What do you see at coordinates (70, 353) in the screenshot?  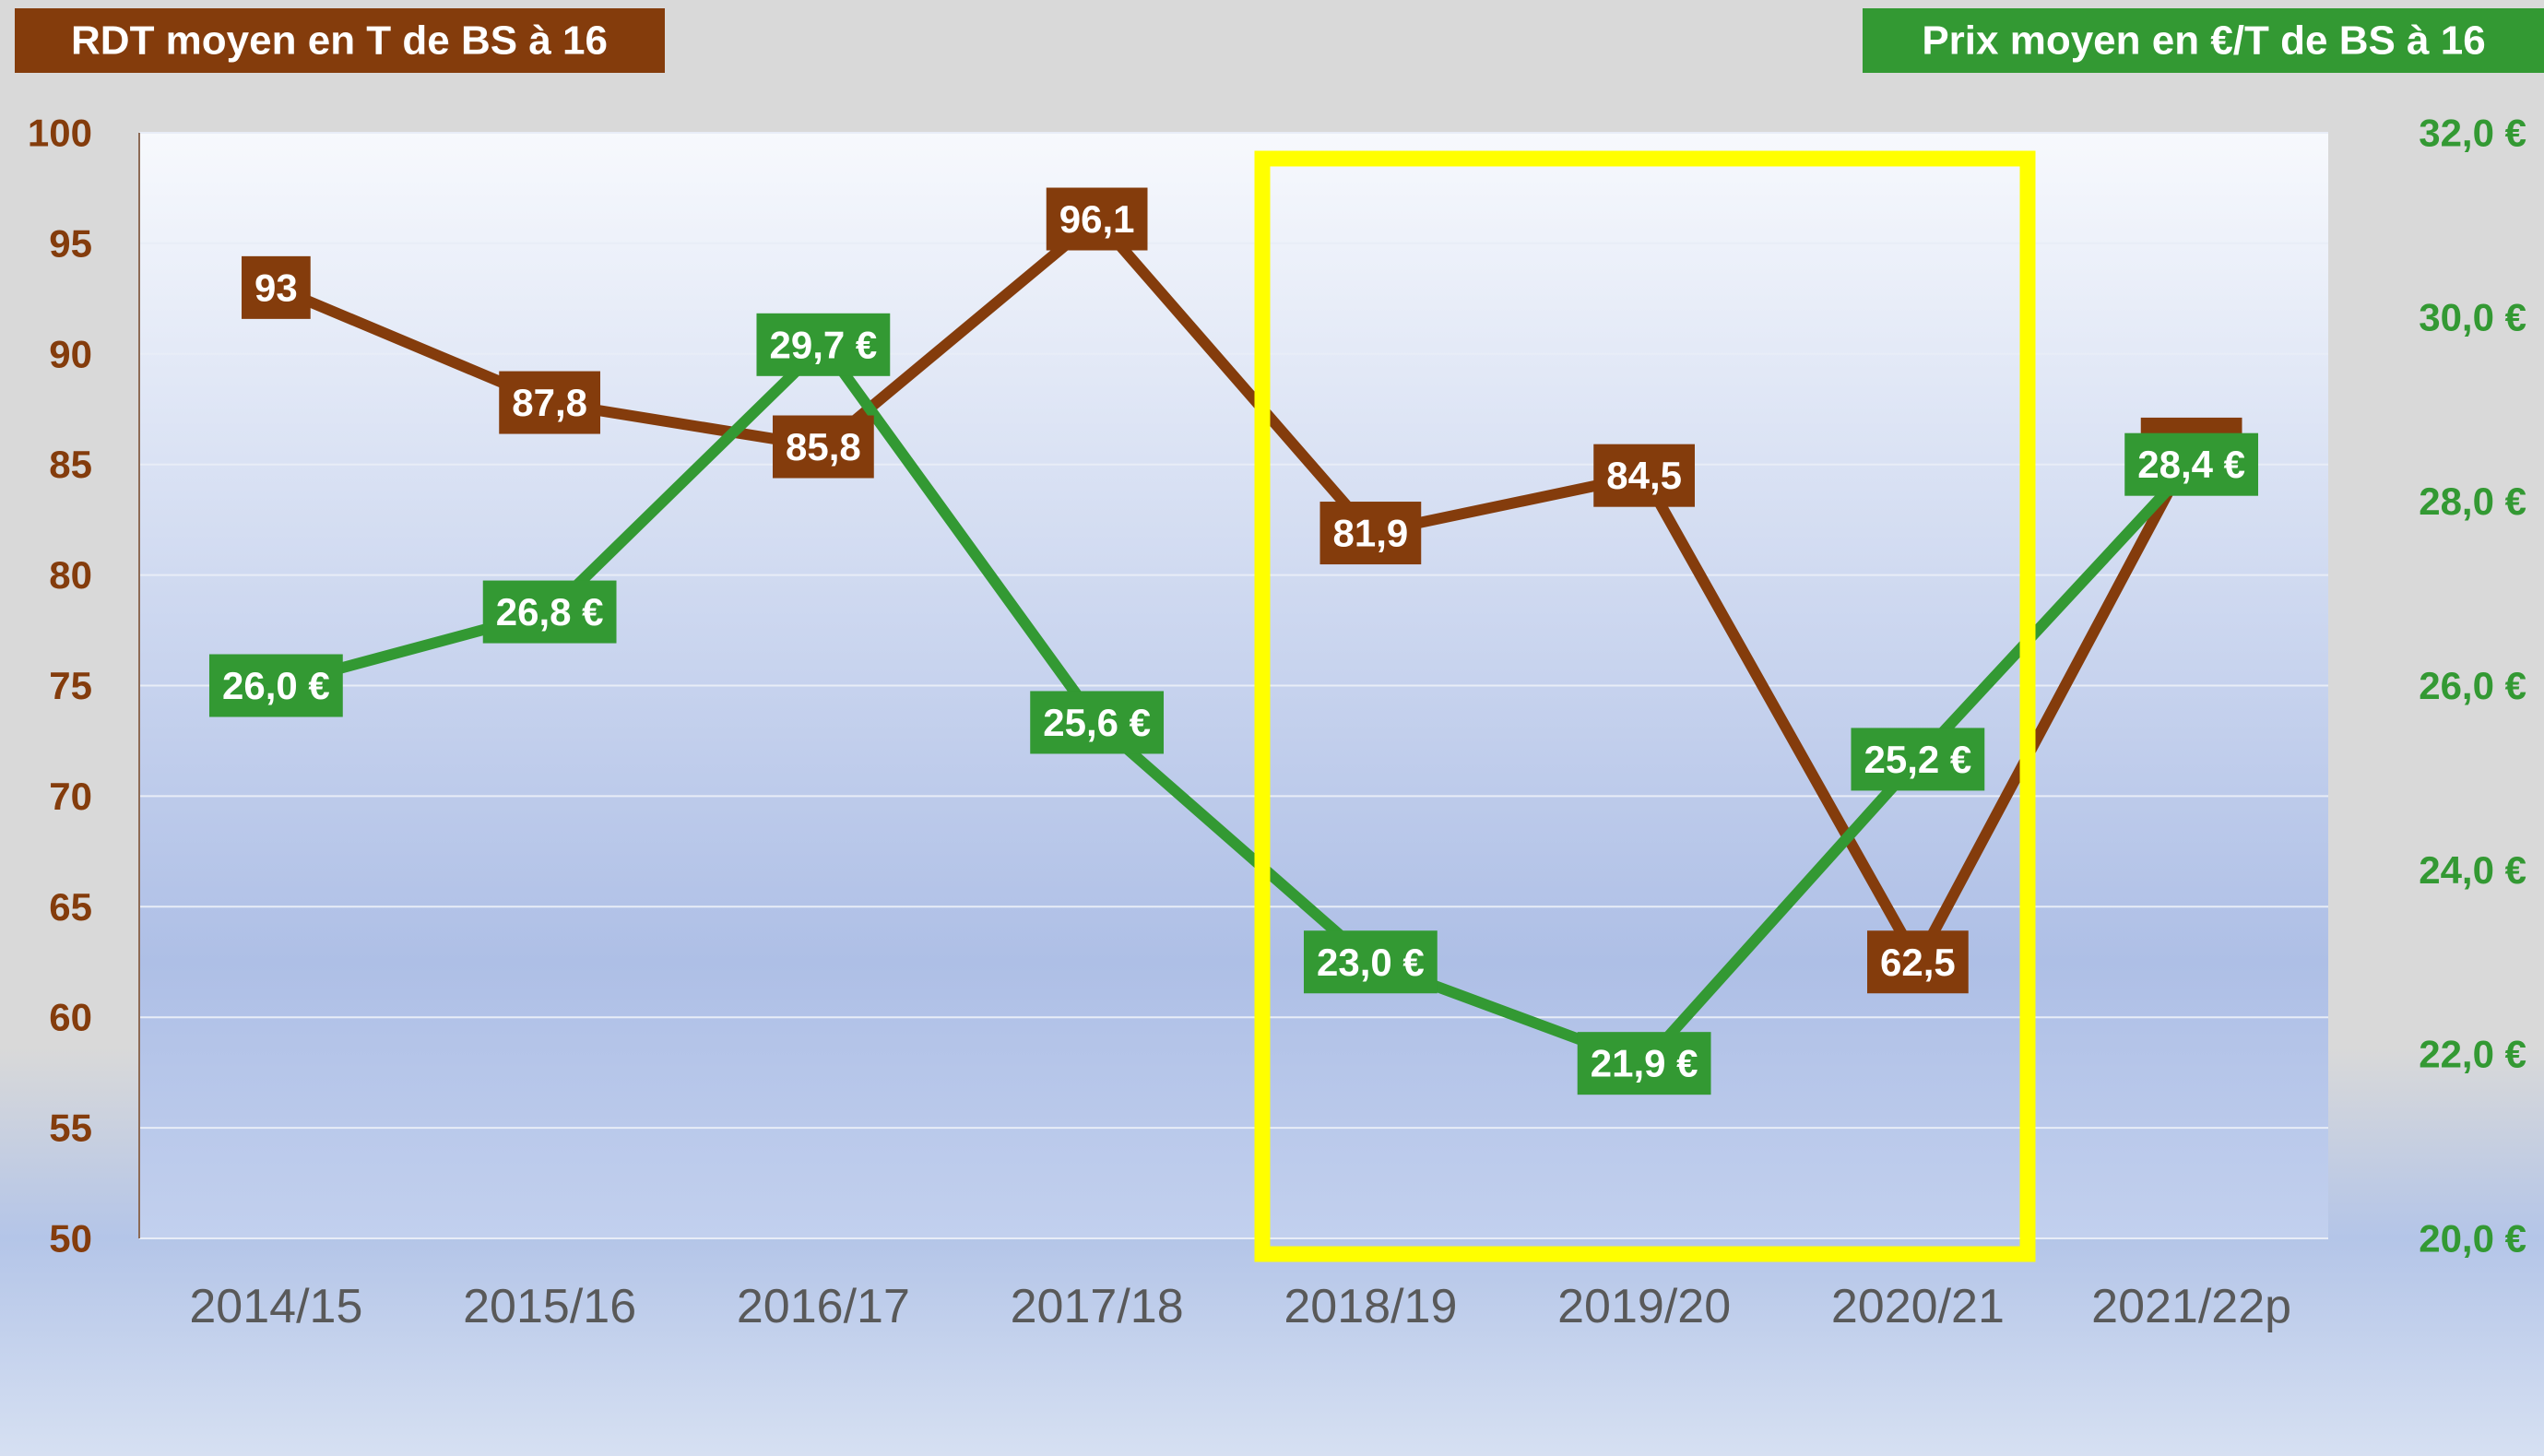 I see `y-tick-label: 90` at bounding box center [70, 353].